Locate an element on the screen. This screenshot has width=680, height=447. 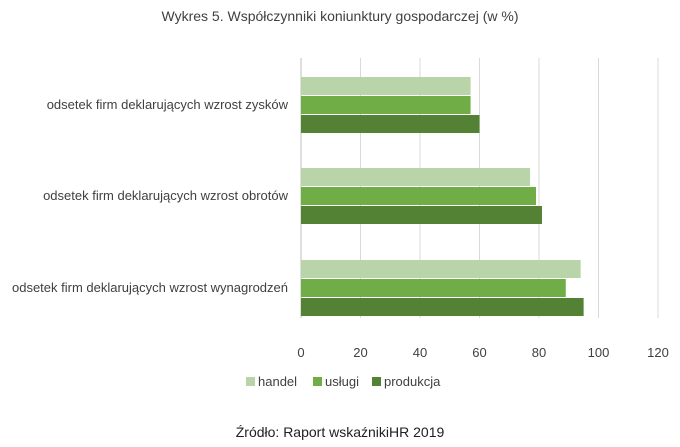
x-tick-label-1: 20 is located at coordinates (360, 352).